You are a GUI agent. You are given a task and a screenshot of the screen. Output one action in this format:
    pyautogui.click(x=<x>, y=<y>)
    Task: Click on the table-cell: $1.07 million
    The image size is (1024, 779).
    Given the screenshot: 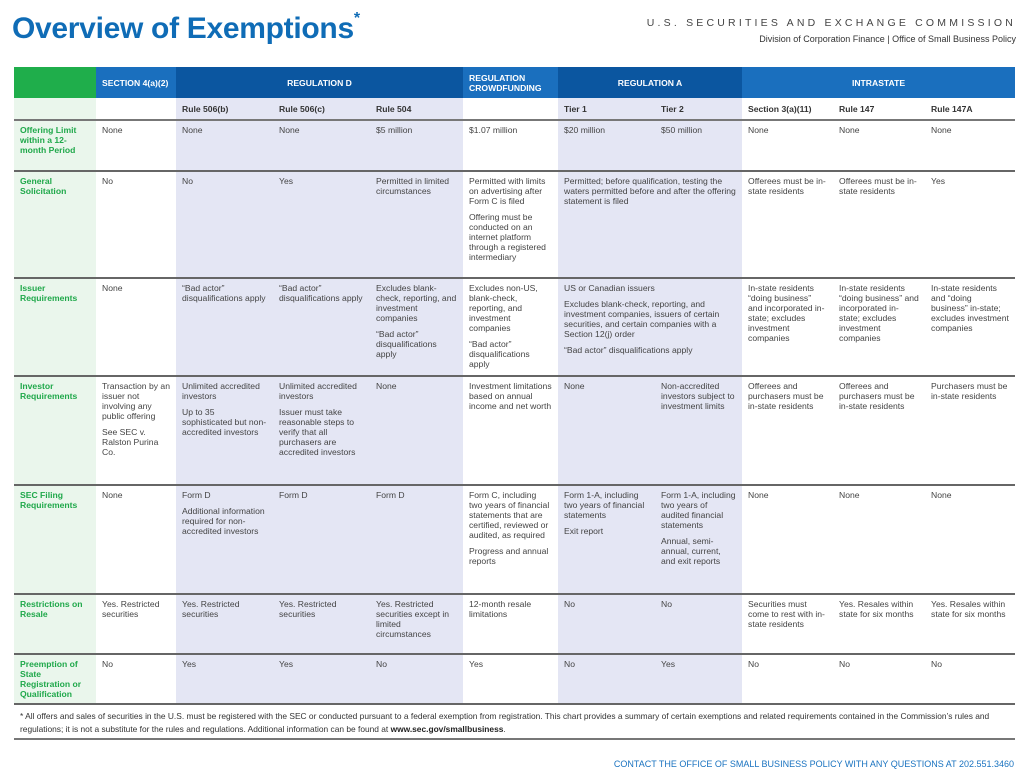 What is the action you would take?
    pyautogui.click(x=510, y=146)
    